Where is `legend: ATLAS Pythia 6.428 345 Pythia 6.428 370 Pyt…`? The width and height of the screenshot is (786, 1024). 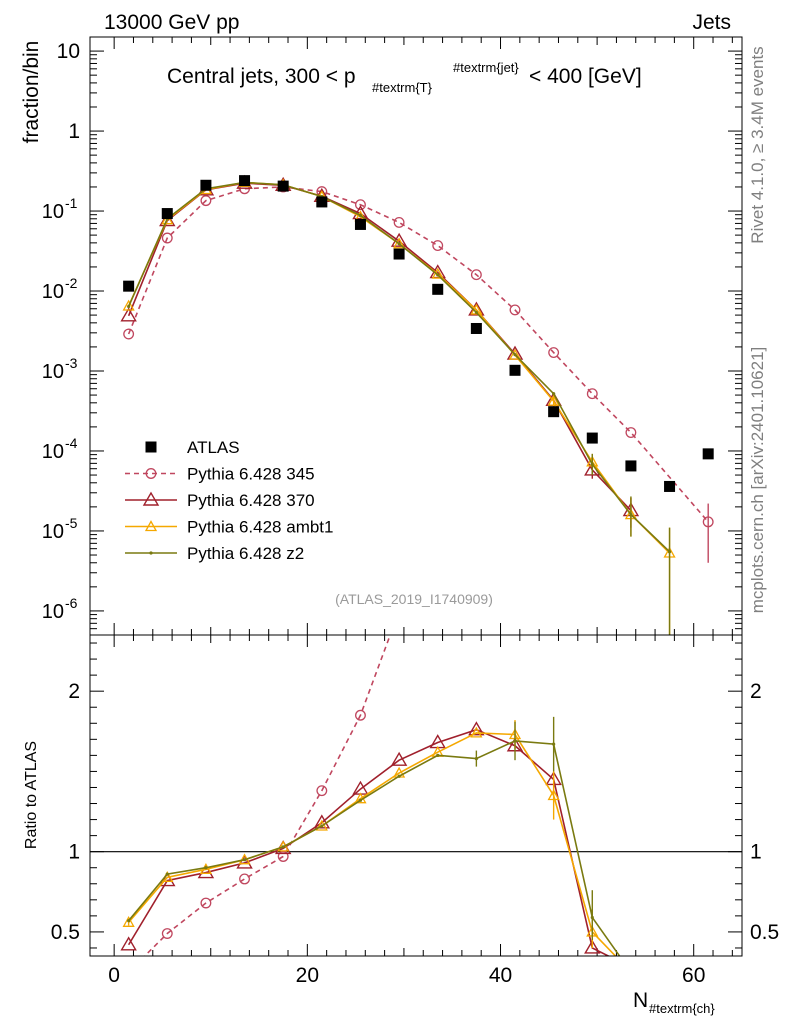
legend: ATLAS Pythia 6.428 345 Pythia 6.428 370 Pyt… is located at coordinates (229, 500).